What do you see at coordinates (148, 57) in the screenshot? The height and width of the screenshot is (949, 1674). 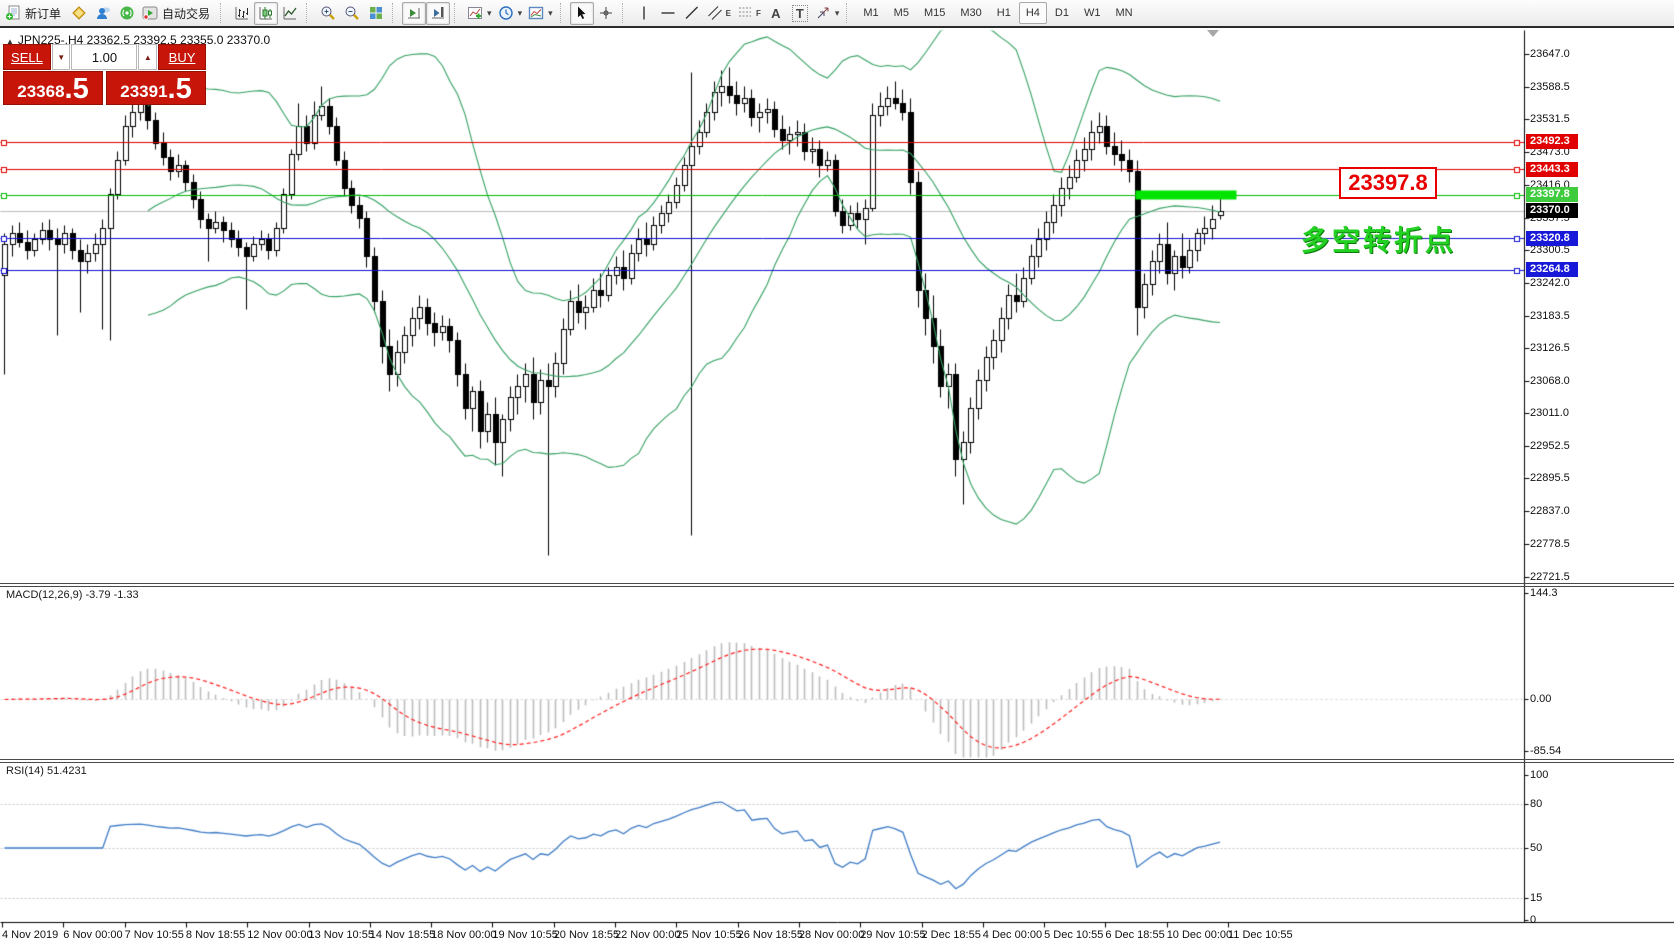 I see `volume-up-button: ▲` at bounding box center [148, 57].